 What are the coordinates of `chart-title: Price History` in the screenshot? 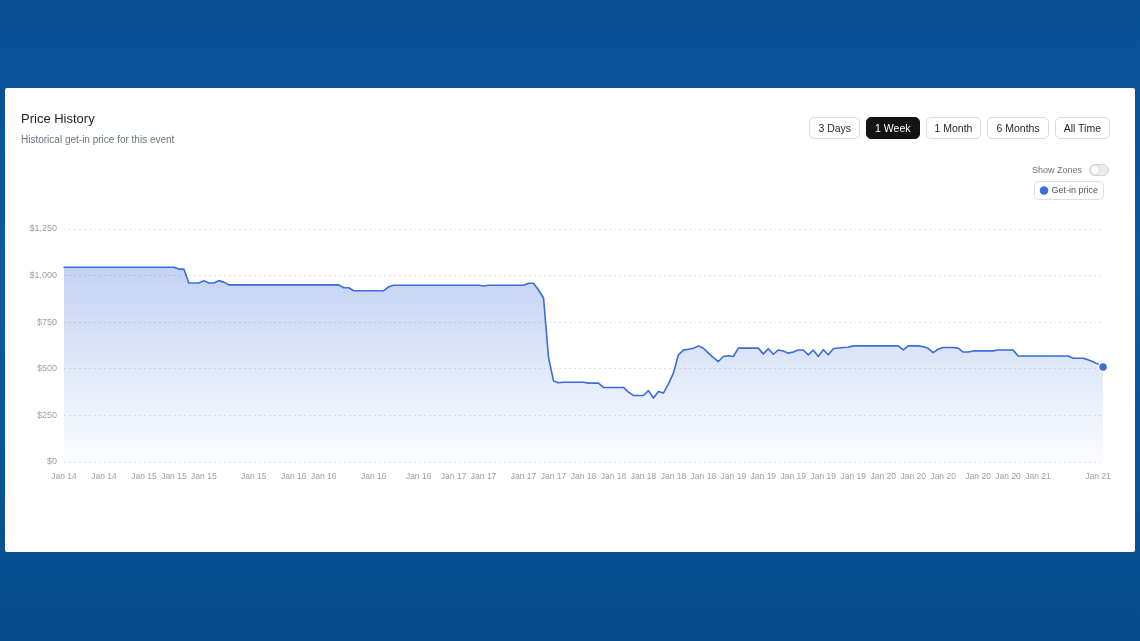 It's located at (58, 119).